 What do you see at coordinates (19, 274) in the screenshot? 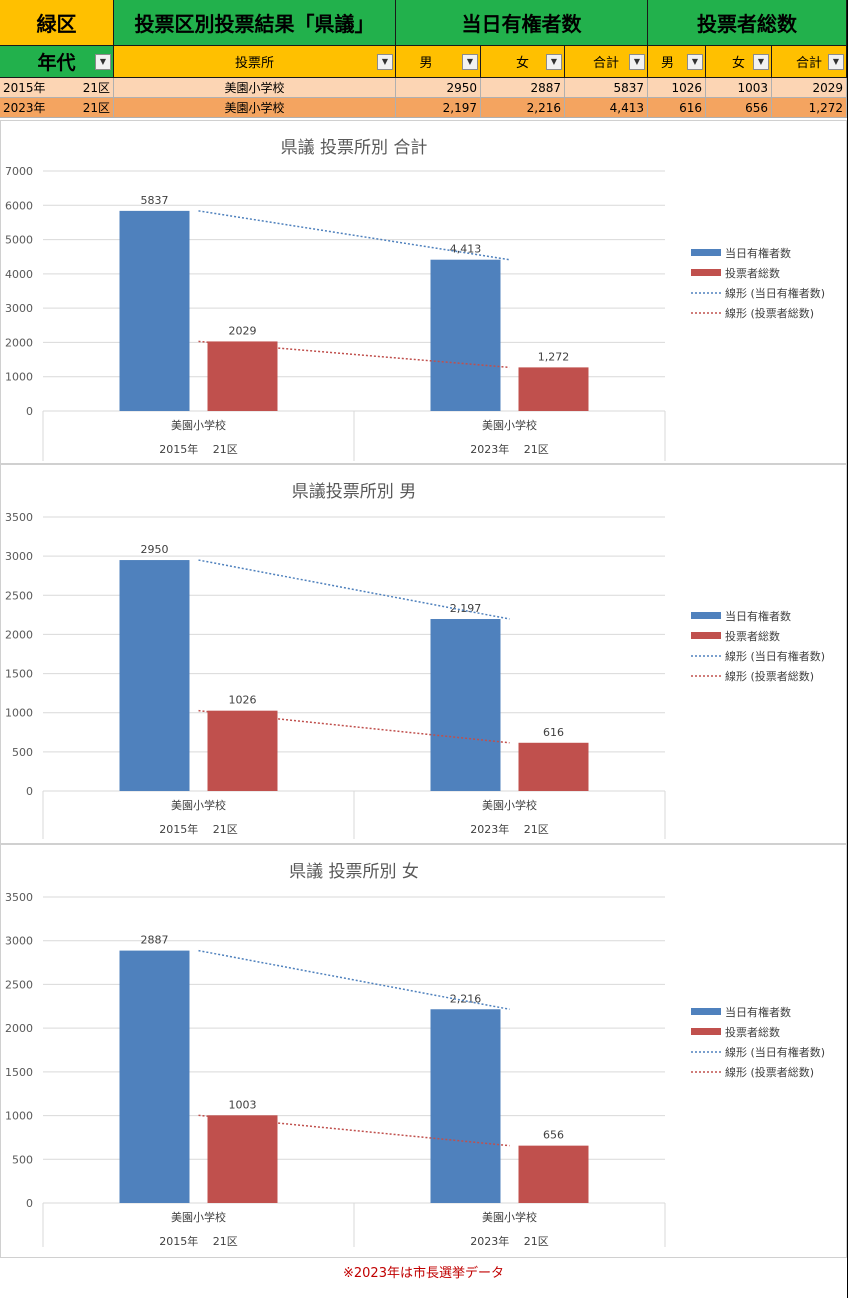
I see `y-tick-label: 4000` at bounding box center [19, 274].